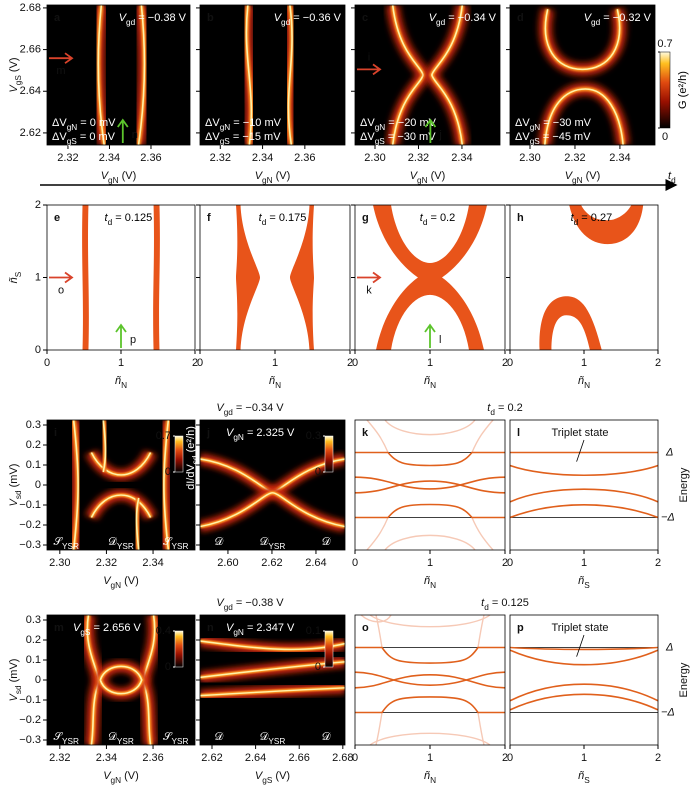 Image resolution: width=690 pixels, height=794 pixels. Describe the element at coordinates (30, 740) in the screenshot. I see `y-tick-label: −0.3` at that location.